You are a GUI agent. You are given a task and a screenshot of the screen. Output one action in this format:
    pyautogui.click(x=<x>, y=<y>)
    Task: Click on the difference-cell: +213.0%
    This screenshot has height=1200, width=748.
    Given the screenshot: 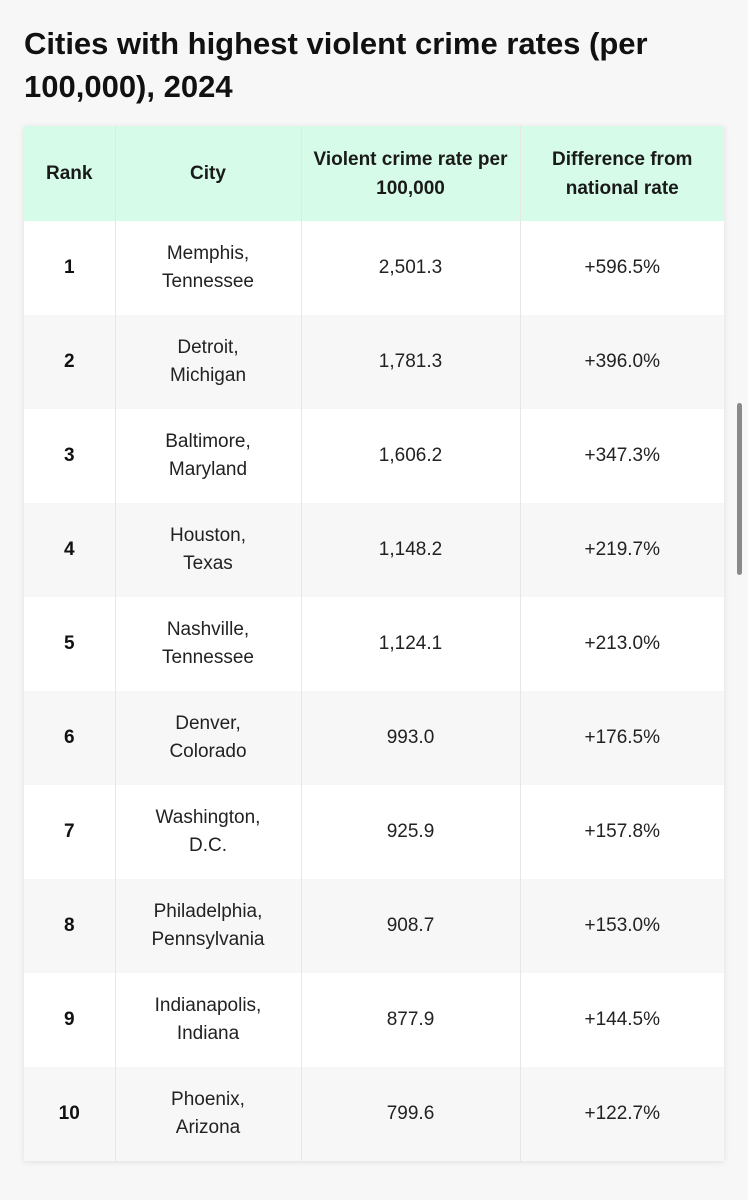 What is the action you would take?
    pyautogui.click(x=621, y=644)
    